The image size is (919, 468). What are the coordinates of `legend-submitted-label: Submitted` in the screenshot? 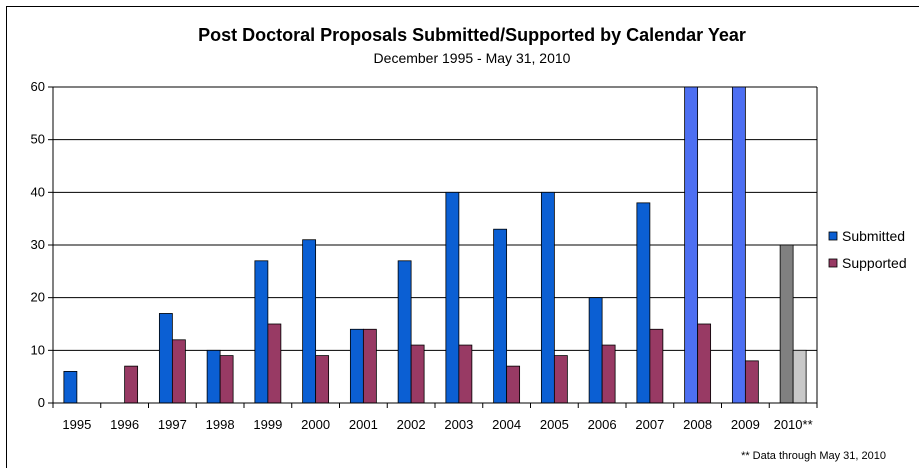 It's located at (873, 236).